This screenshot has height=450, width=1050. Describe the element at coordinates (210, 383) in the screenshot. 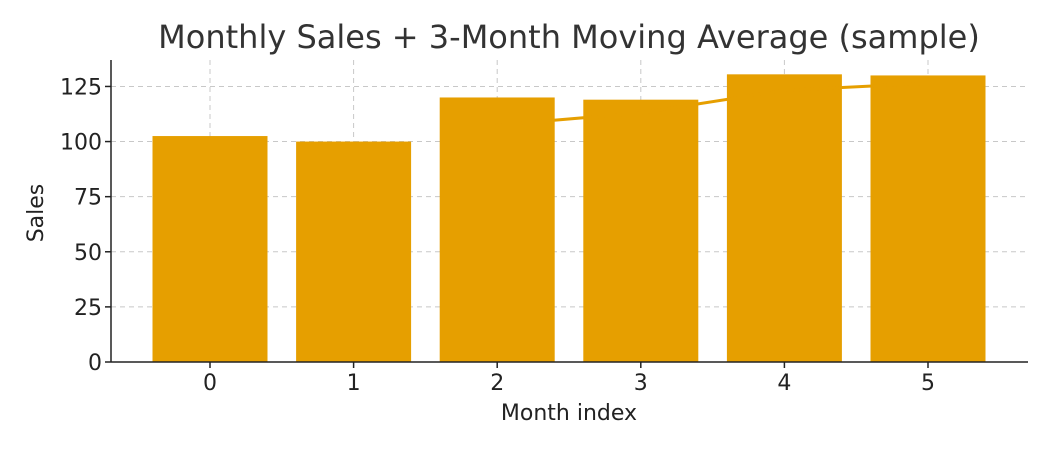

I see `x-tick-label: 0` at that location.